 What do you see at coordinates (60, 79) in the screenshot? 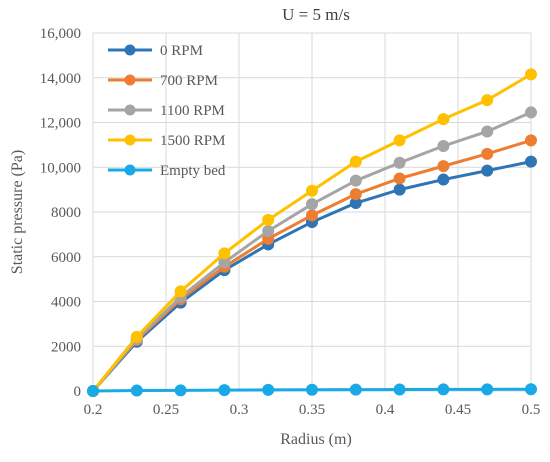
I see `y-tick-label: 14,000` at bounding box center [60, 79].